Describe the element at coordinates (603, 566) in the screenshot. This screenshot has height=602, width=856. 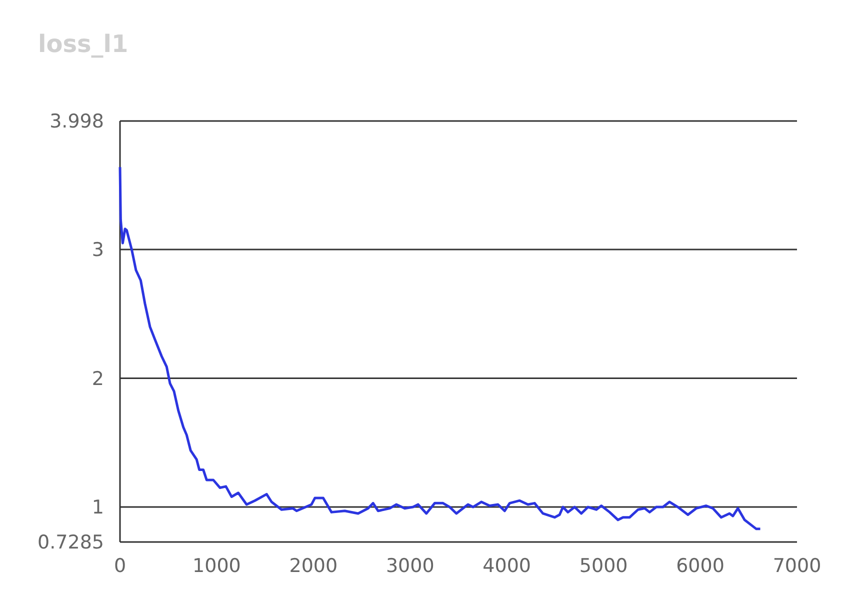
I see `x-tick-label: 5000` at that location.